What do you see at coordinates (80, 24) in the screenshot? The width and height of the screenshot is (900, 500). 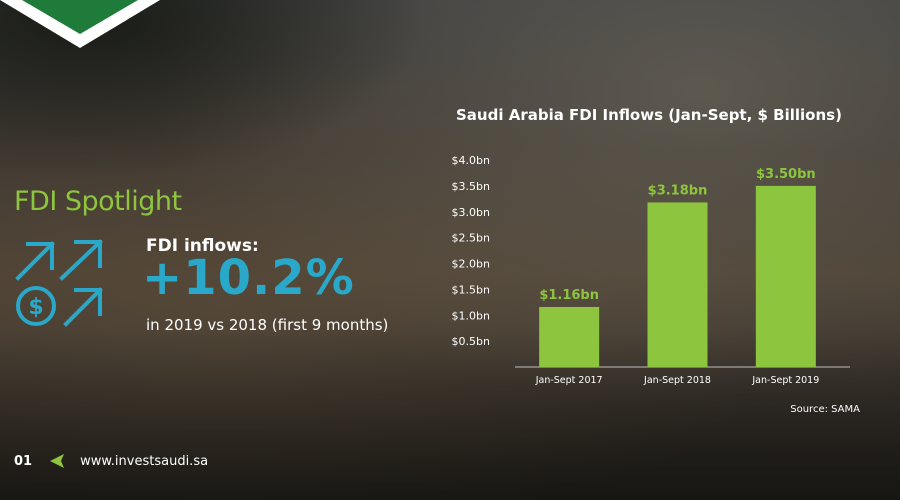 I see `logo-badge-icon` at bounding box center [80, 24].